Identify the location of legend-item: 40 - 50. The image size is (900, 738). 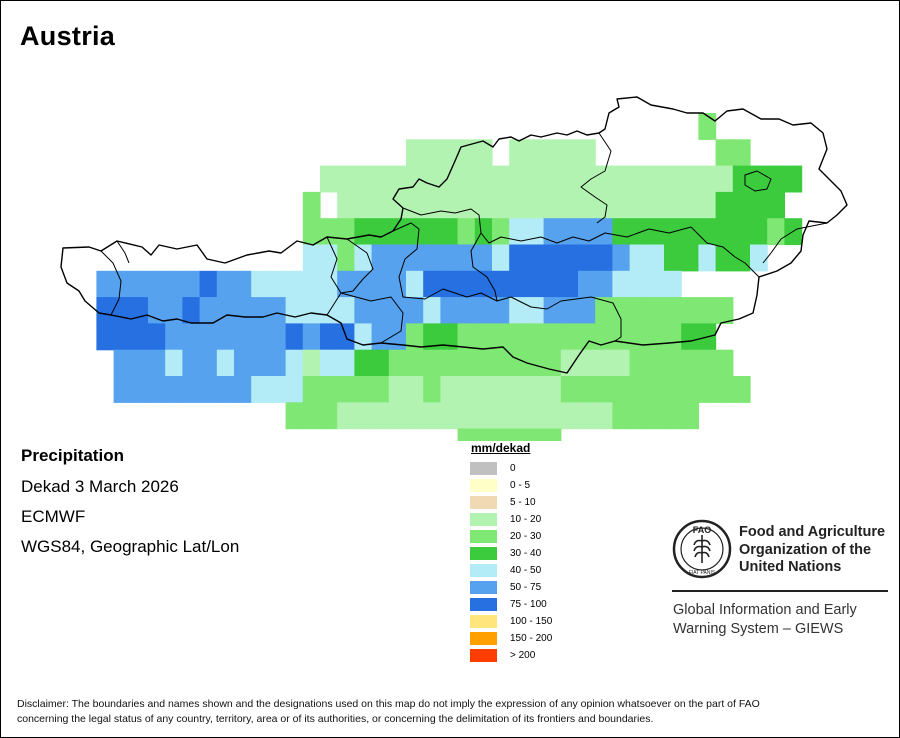
(511, 570).